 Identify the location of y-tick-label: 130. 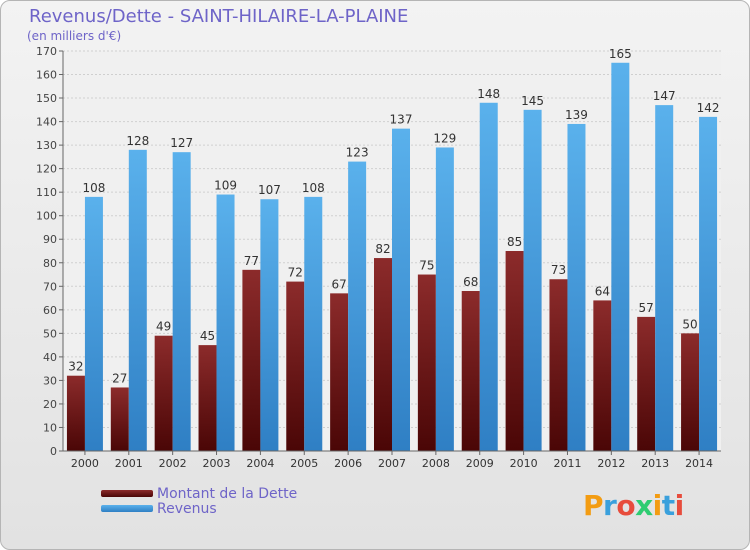
(46, 145).